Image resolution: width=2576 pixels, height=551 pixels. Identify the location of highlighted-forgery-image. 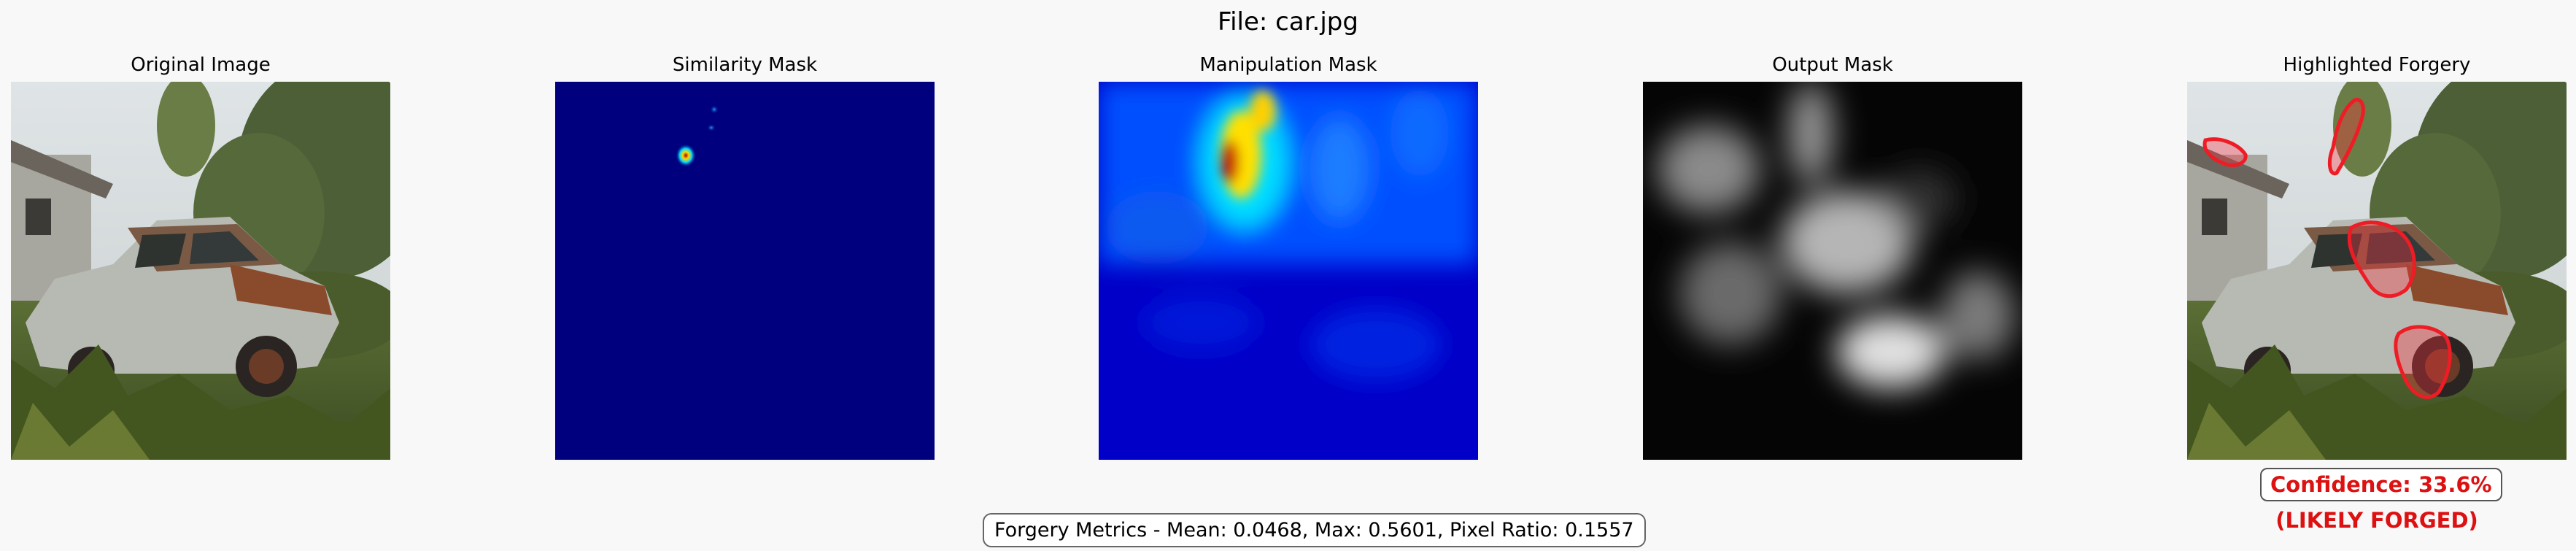
(2377, 271).